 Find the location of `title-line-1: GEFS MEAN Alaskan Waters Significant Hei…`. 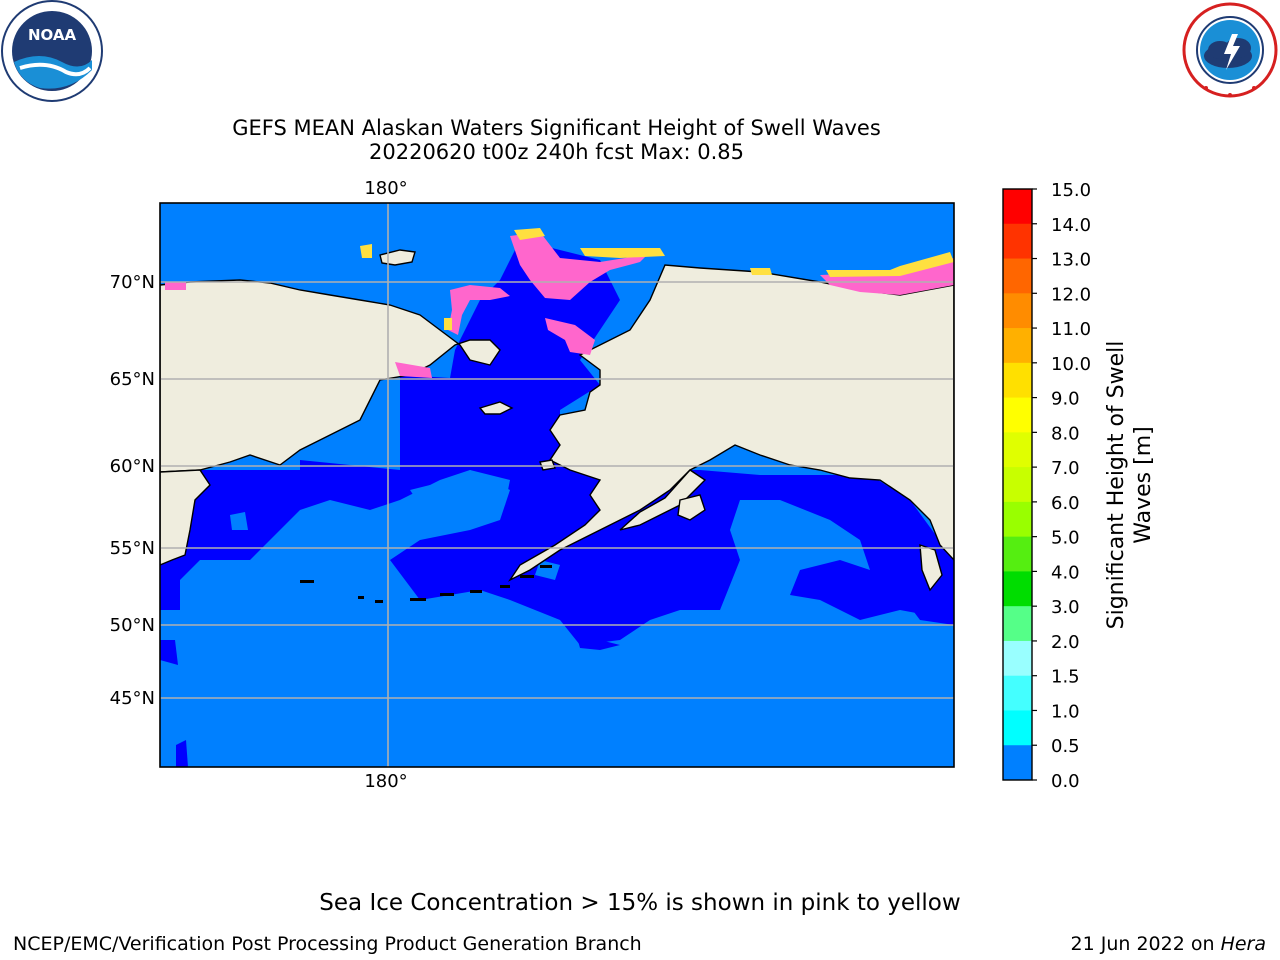

title-line-1: GEFS MEAN Alaskan Waters Significant Hei… is located at coordinates (556, 128).